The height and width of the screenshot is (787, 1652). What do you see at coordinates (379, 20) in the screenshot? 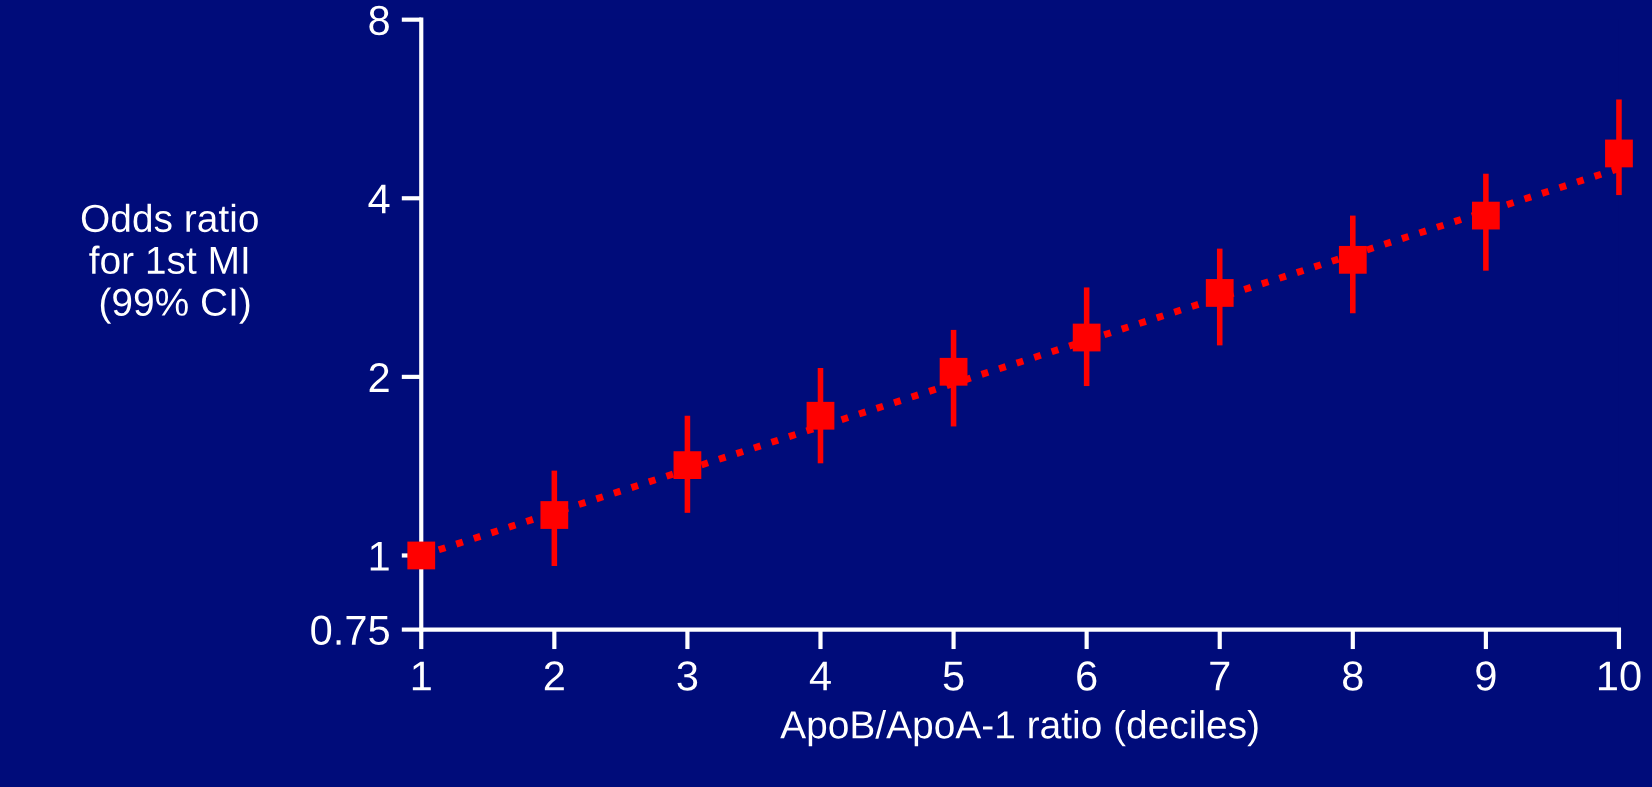
I see `y-tick-label: 8` at bounding box center [379, 20].